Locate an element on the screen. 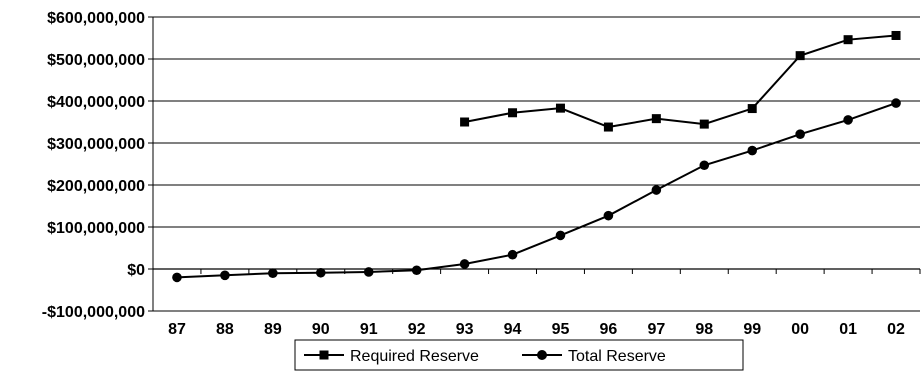 This screenshot has width=922, height=371. x-axis-tick-labels: 87 88 89 90 91 92 93 94 95 96 97 98 99 00 01 02 is located at coordinates (536, 329).